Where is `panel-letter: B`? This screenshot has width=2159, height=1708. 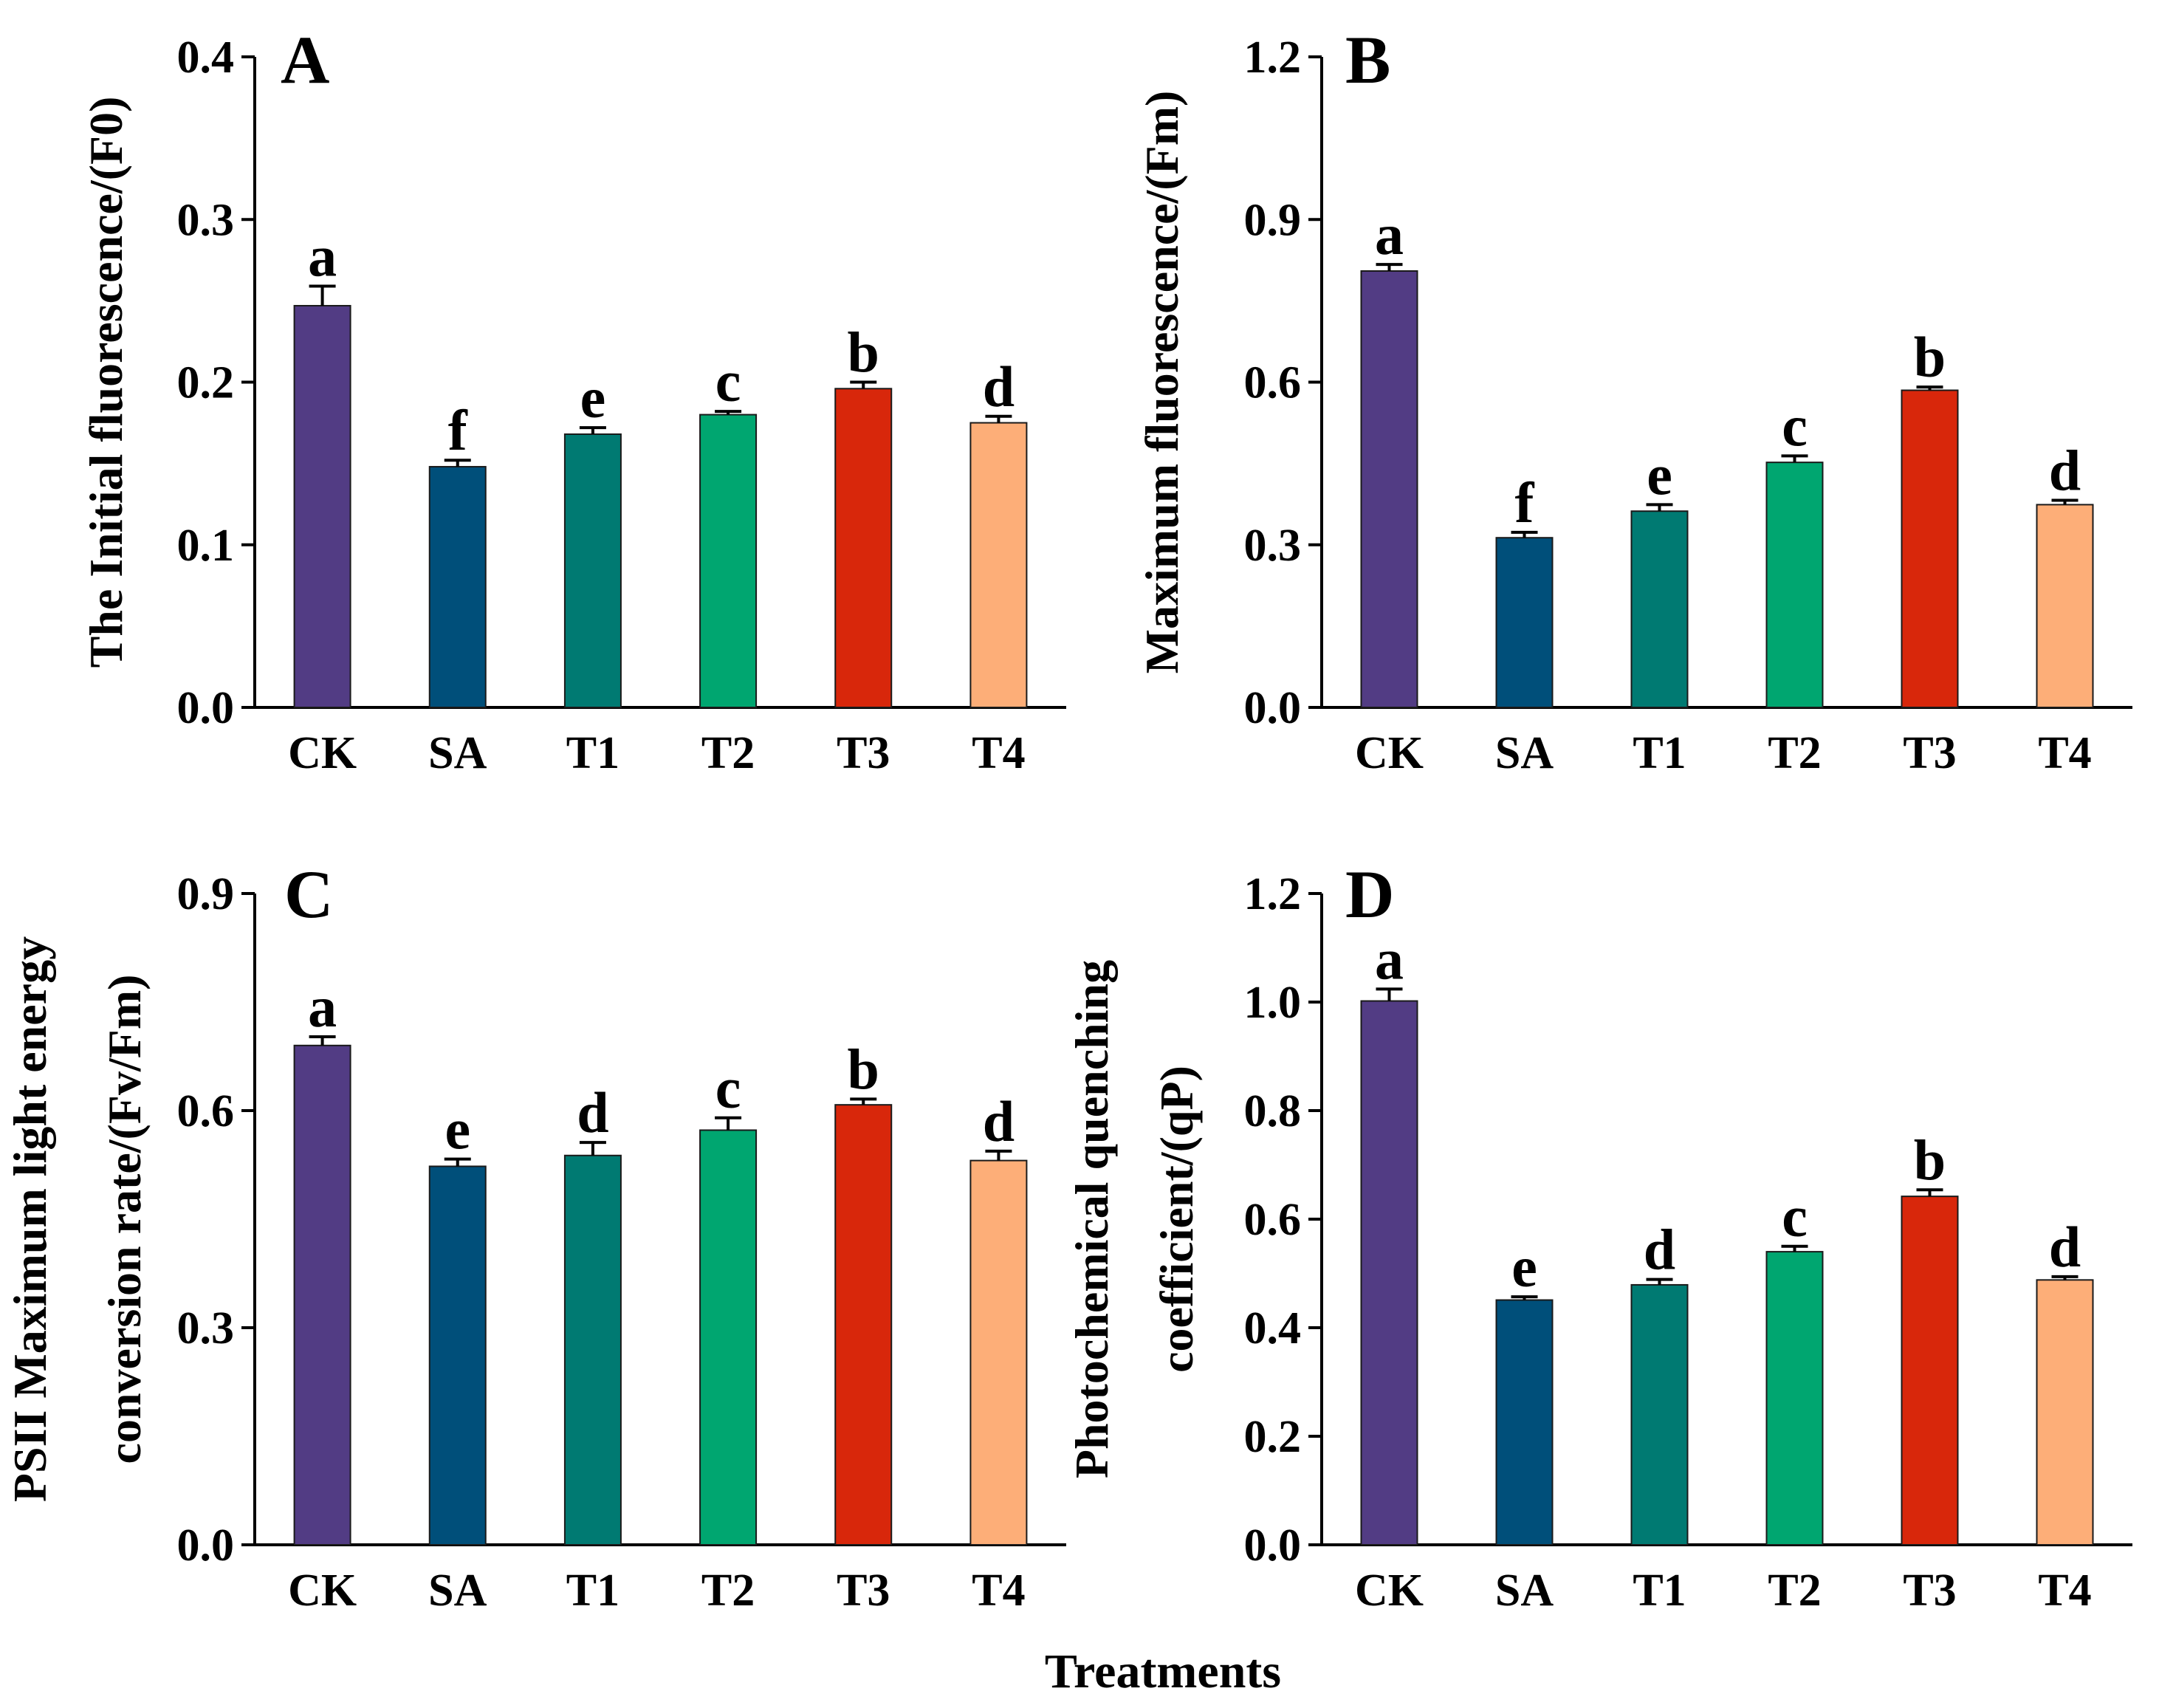
panel-letter: B is located at coordinates (1367, 59).